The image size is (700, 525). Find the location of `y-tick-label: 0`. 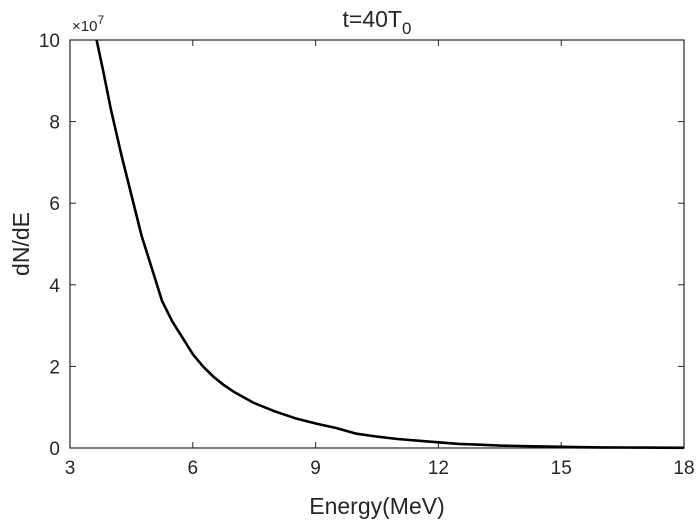

y-tick-label: 0 is located at coordinates (54, 449).